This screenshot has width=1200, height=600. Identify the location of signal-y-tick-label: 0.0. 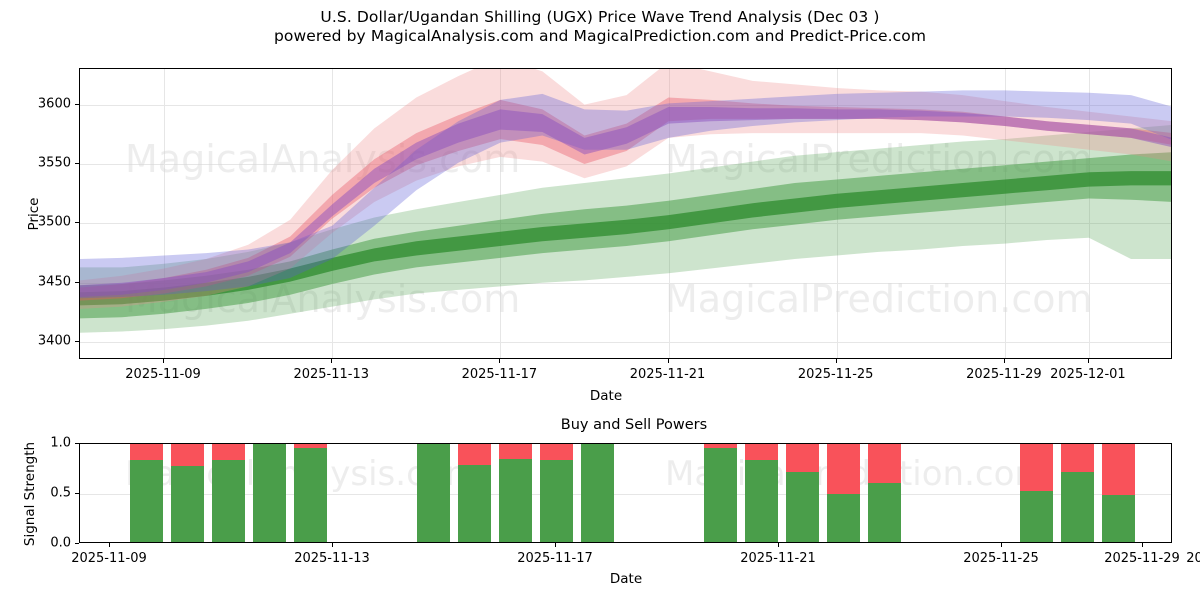
(60, 543).